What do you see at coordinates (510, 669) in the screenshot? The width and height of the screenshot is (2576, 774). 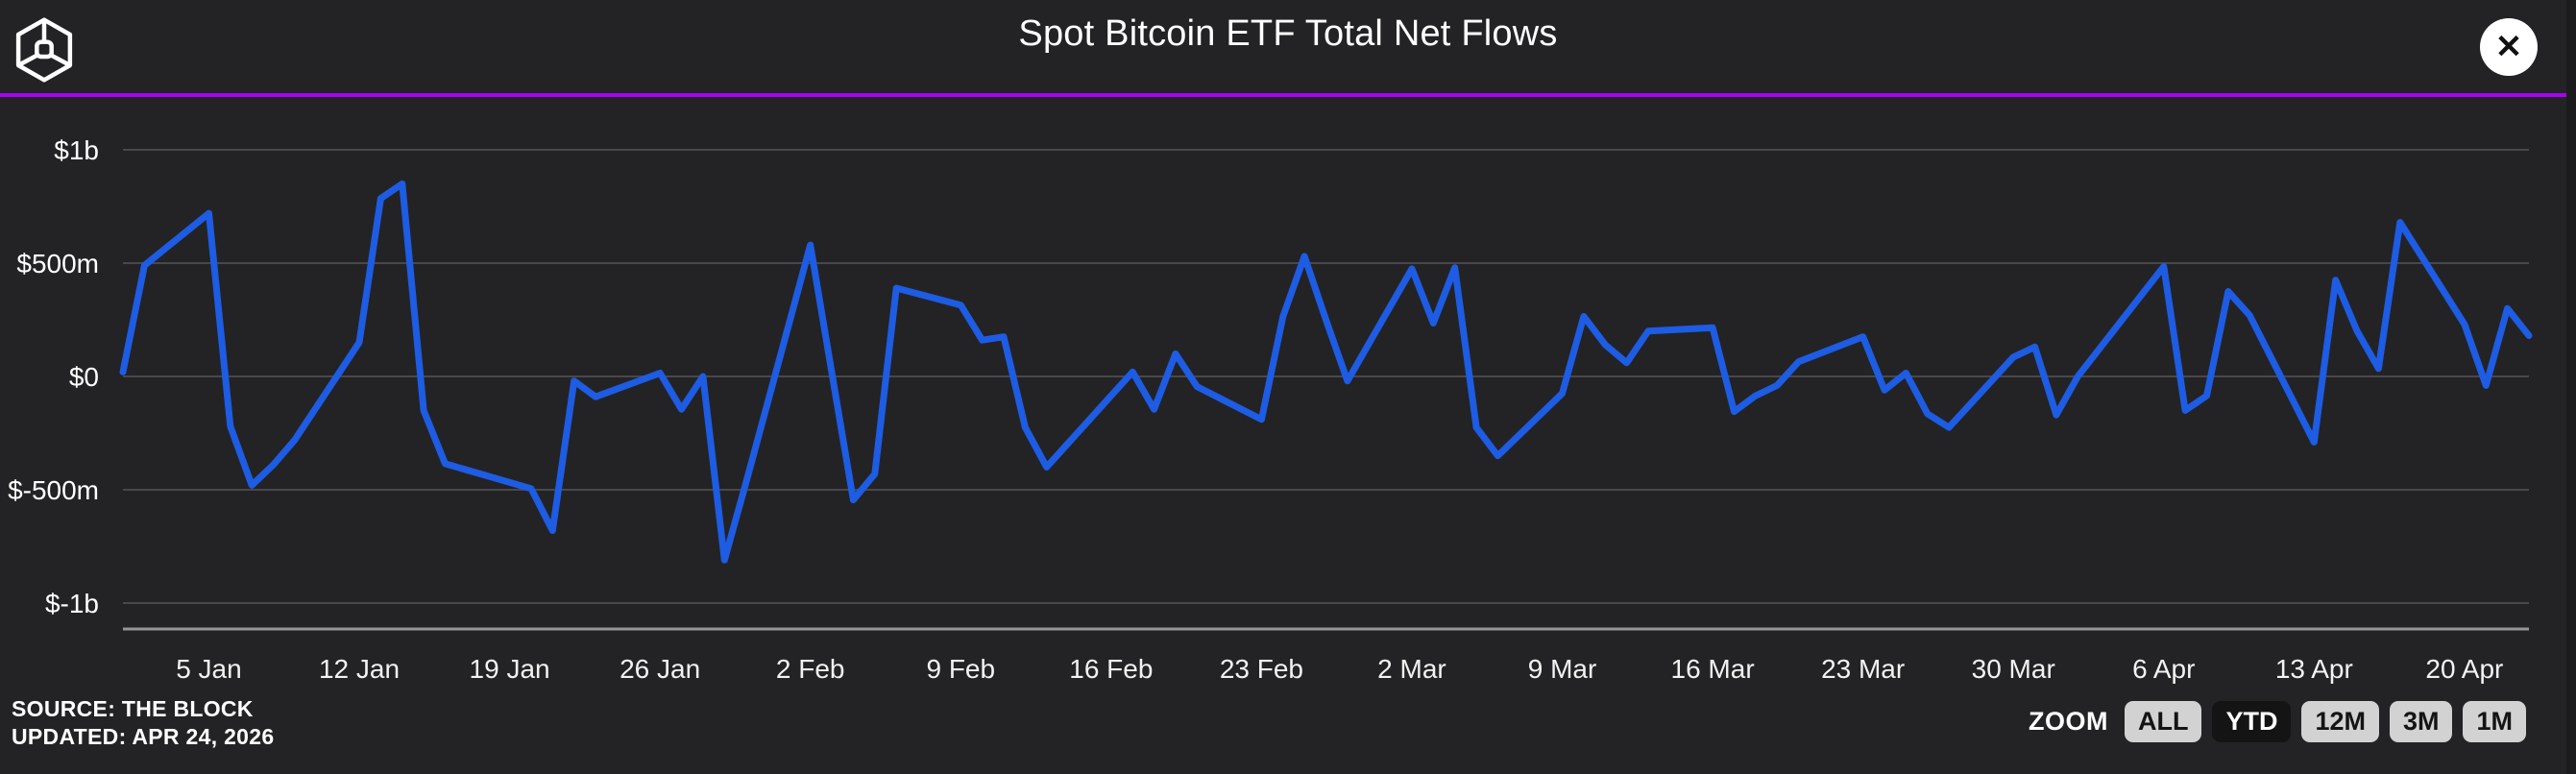 I see `x-tick-label: 19 Jan` at bounding box center [510, 669].